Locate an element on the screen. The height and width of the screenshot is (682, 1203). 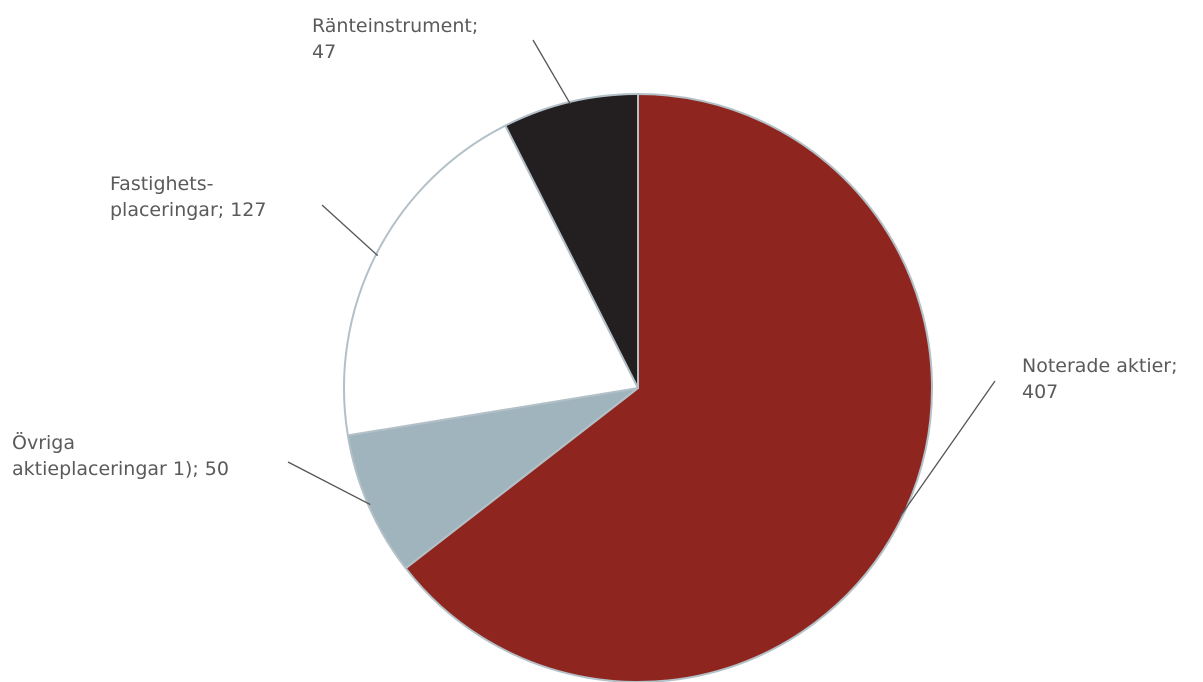
data-label-3-line-1: Fastighets- is located at coordinates (161, 184).